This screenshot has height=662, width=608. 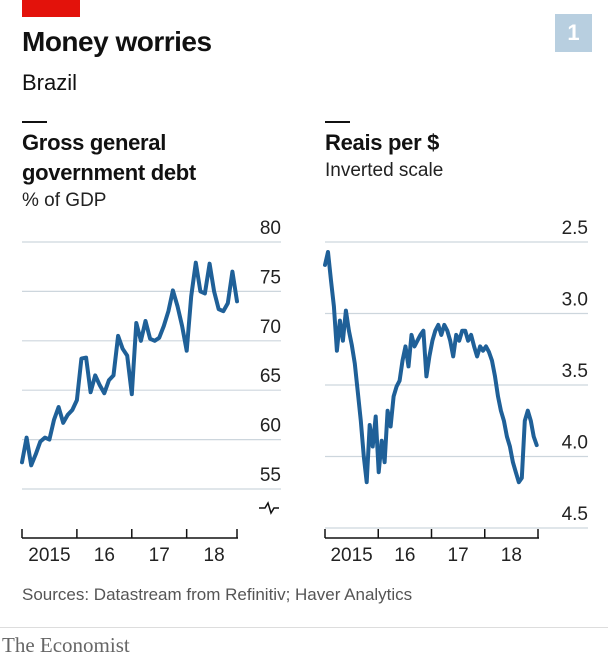 What do you see at coordinates (270, 426) in the screenshot?
I see `y-tick-label: 60` at bounding box center [270, 426].